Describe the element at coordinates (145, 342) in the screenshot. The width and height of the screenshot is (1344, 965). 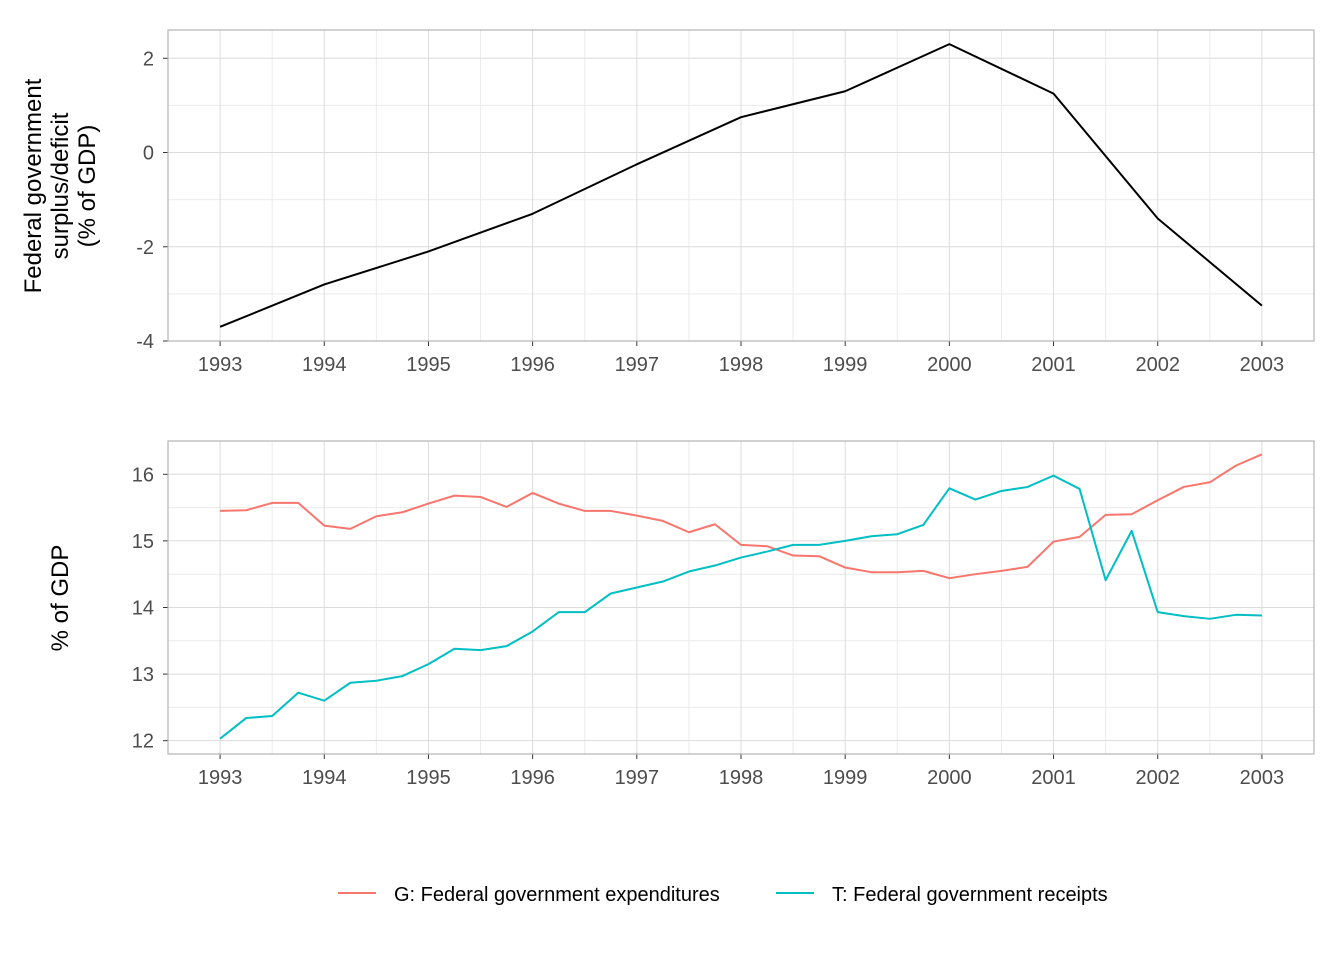
I see `y-tick-label: -4` at that location.